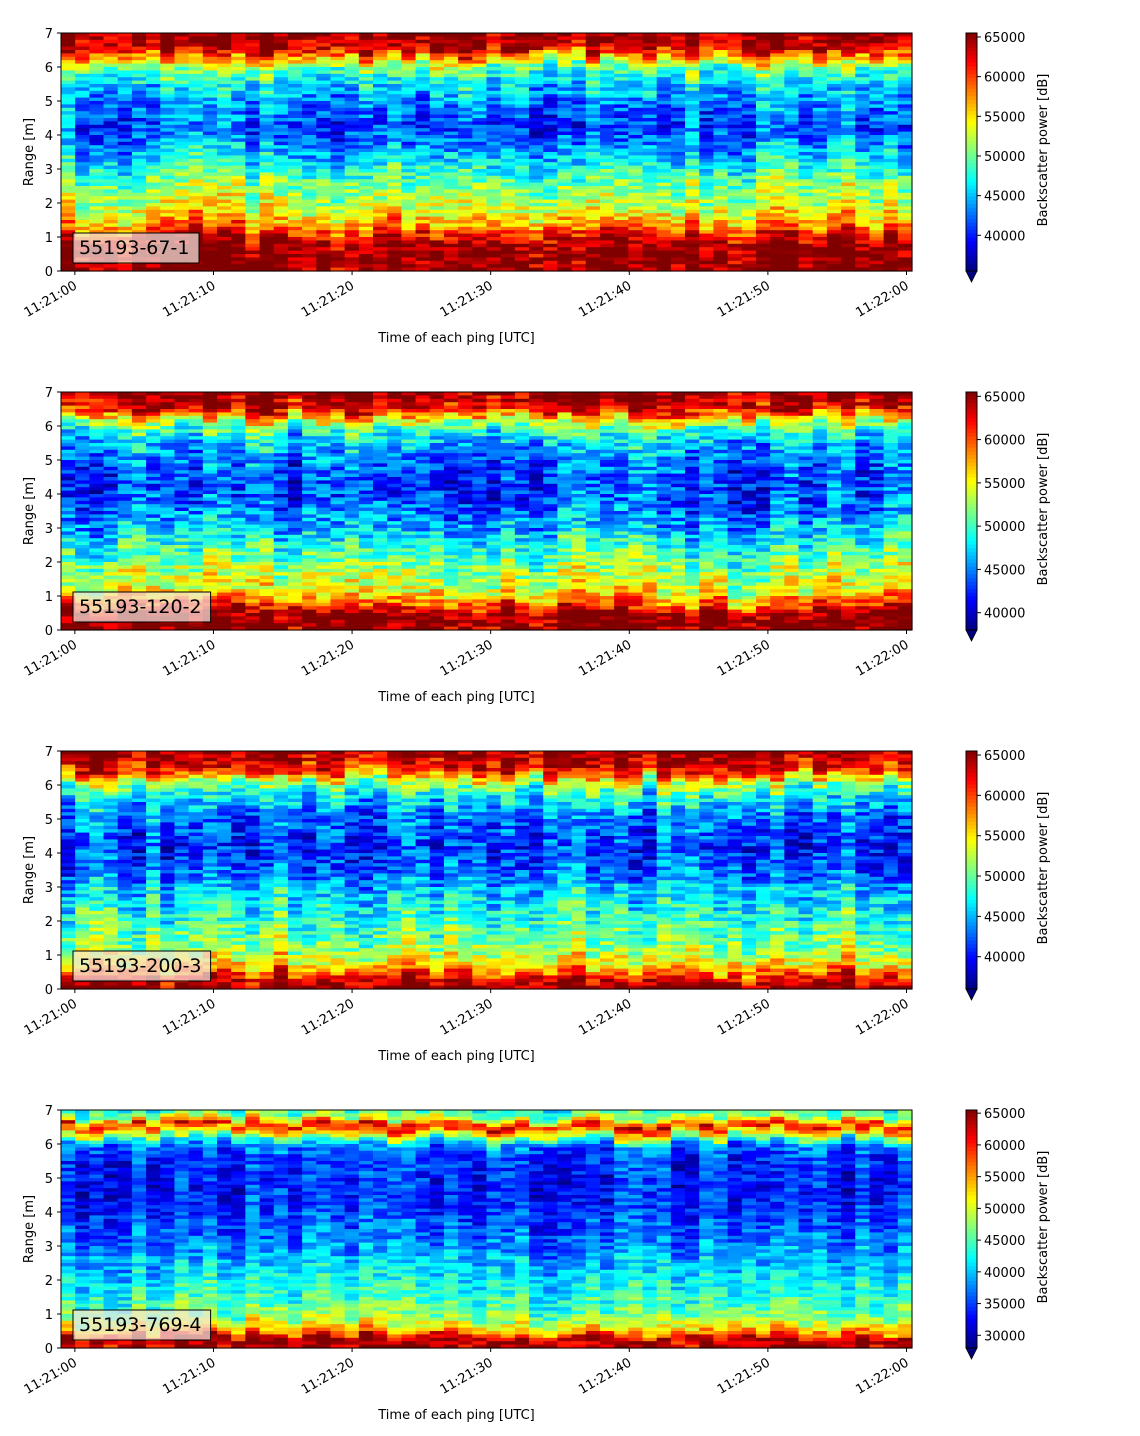 This screenshot has width=1140, height=1436. What do you see at coordinates (1004, 157) in the screenshot?
I see `colorbar-tick-label: 50000` at bounding box center [1004, 157].